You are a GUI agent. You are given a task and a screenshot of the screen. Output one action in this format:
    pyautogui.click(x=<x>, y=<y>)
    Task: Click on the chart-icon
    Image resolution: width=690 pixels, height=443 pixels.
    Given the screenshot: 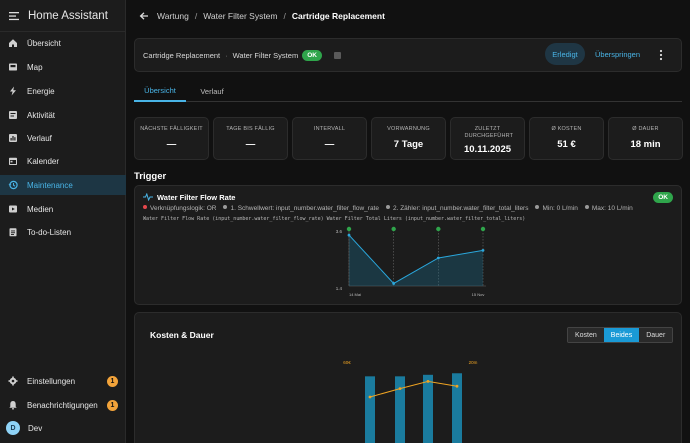 What is the action you would take?
    pyautogui.click(x=13, y=138)
    